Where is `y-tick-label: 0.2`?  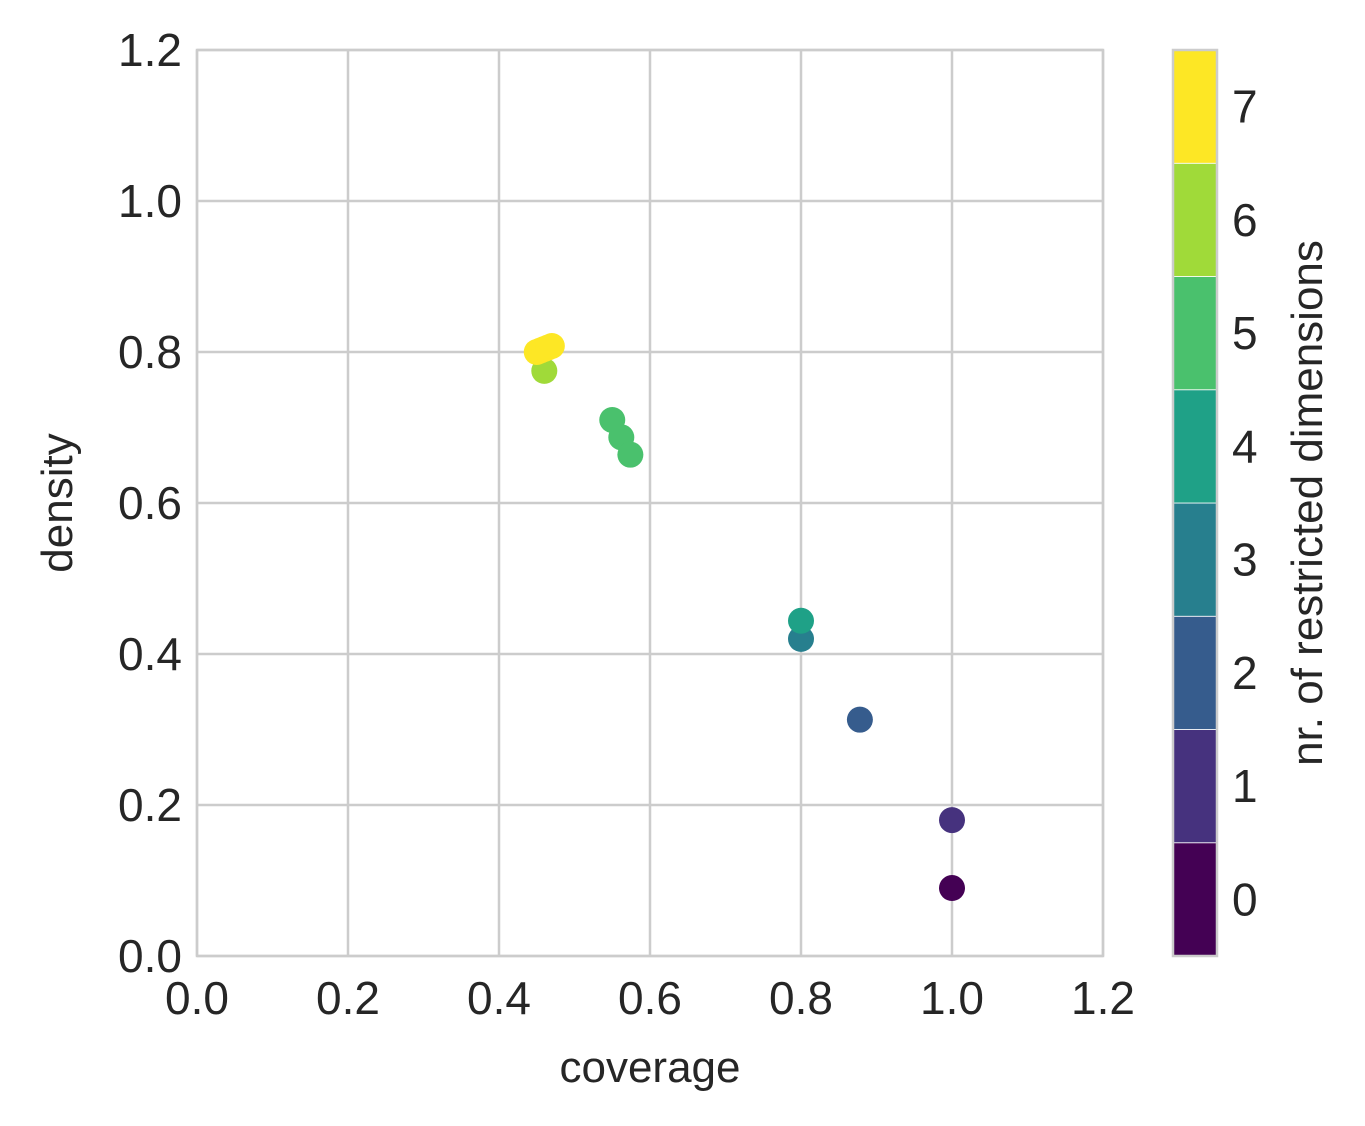 y-tick-label: 0.2 is located at coordinates (150, 805).